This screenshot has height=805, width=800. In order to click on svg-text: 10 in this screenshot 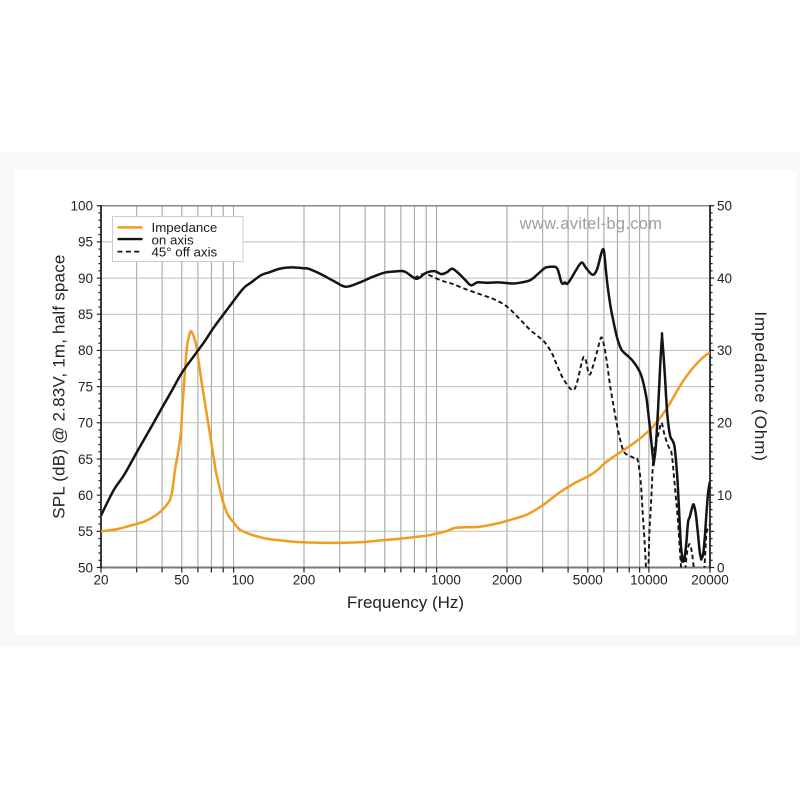, I will do `click(724, 495)`.